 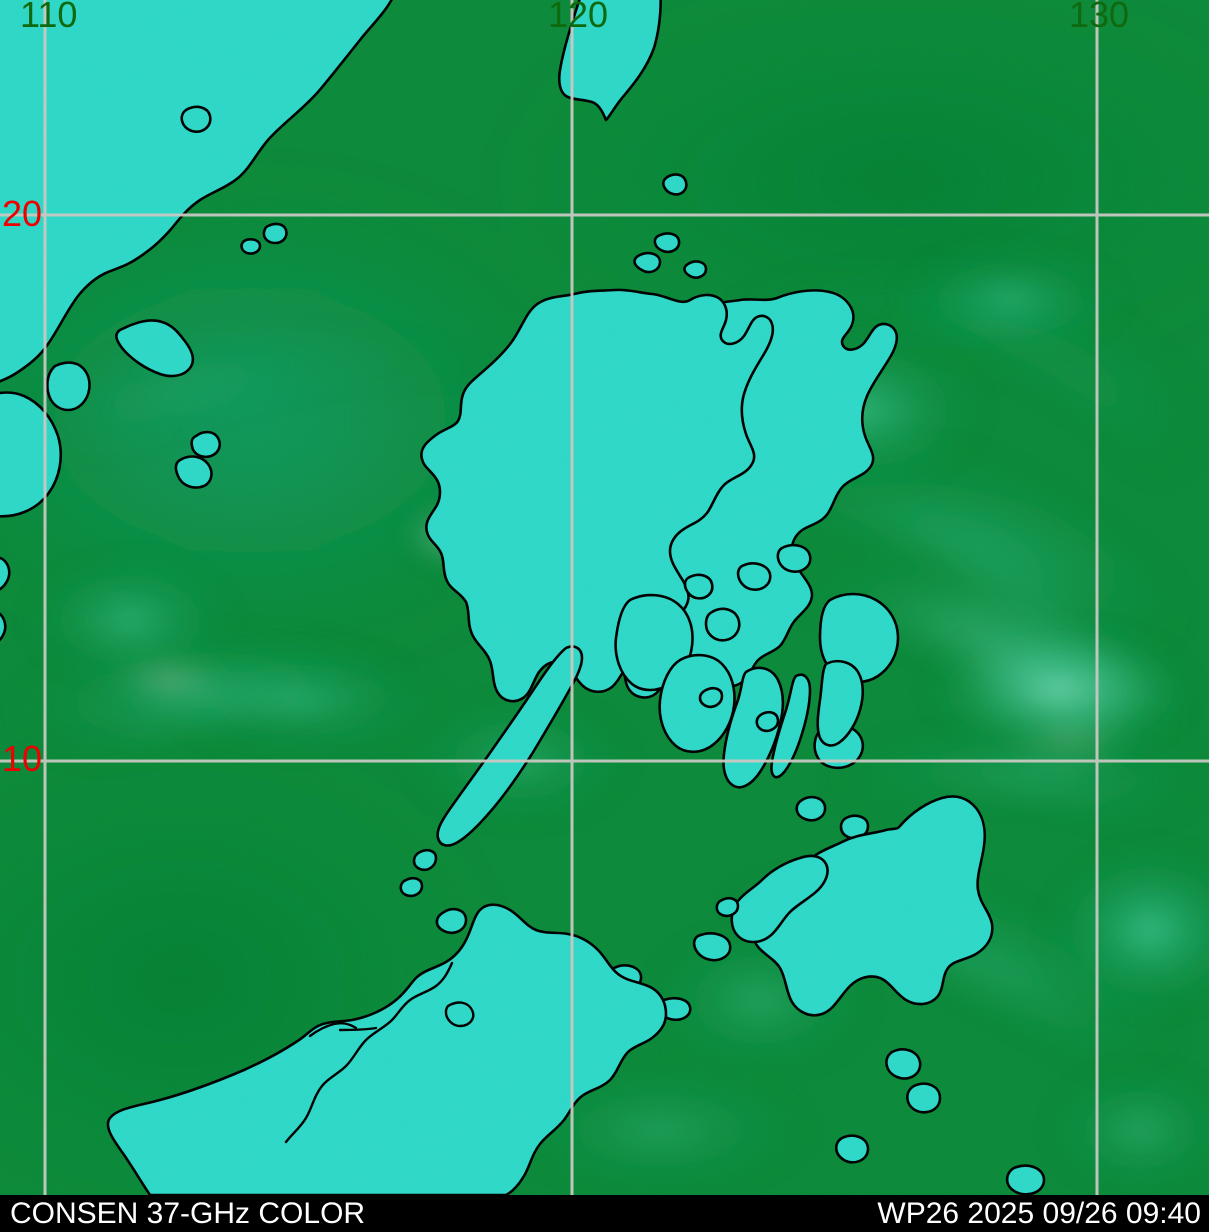 What do you see at coordinates (1039, 1213) in the screenshot?
I see `storm-timestamp-label: WP26 2025 09/26 09:40` at bounding box center [1039, 1213].